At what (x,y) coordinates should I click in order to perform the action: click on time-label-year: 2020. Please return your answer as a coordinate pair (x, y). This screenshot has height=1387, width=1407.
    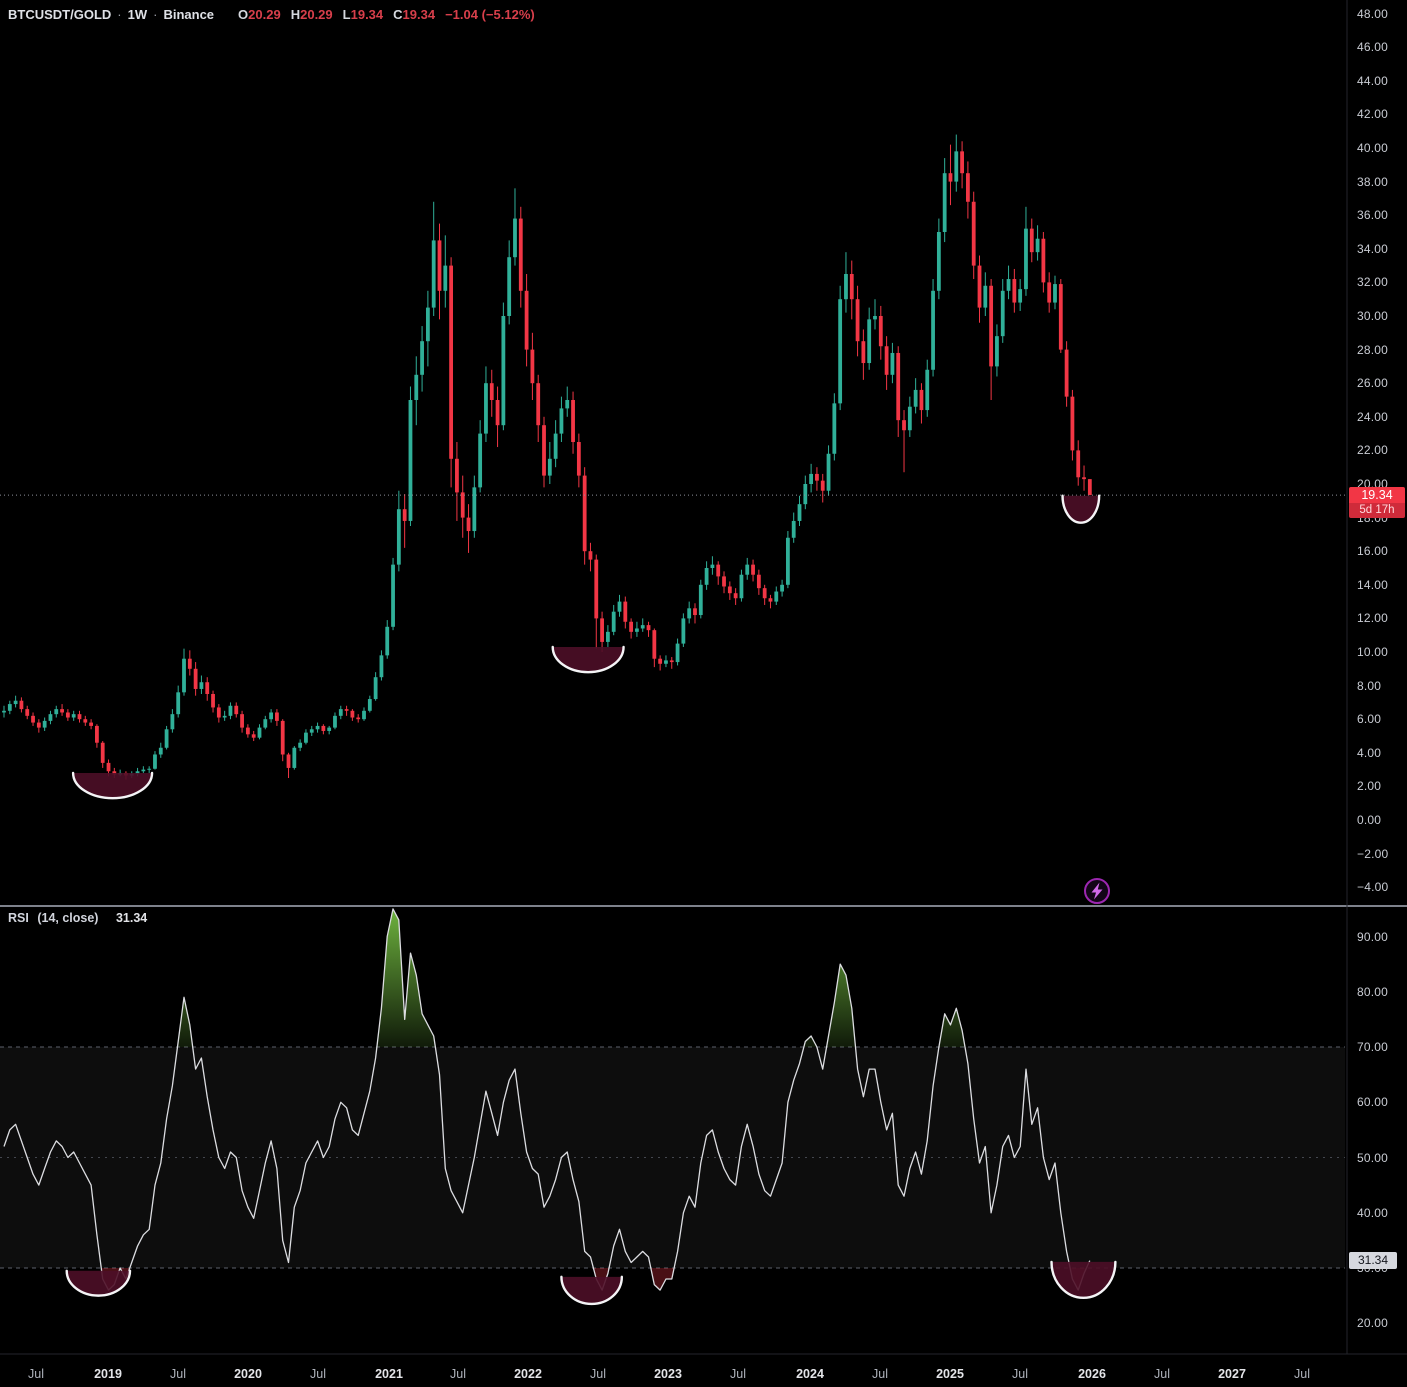
    Looking at the image, I should click on (248, 1374).